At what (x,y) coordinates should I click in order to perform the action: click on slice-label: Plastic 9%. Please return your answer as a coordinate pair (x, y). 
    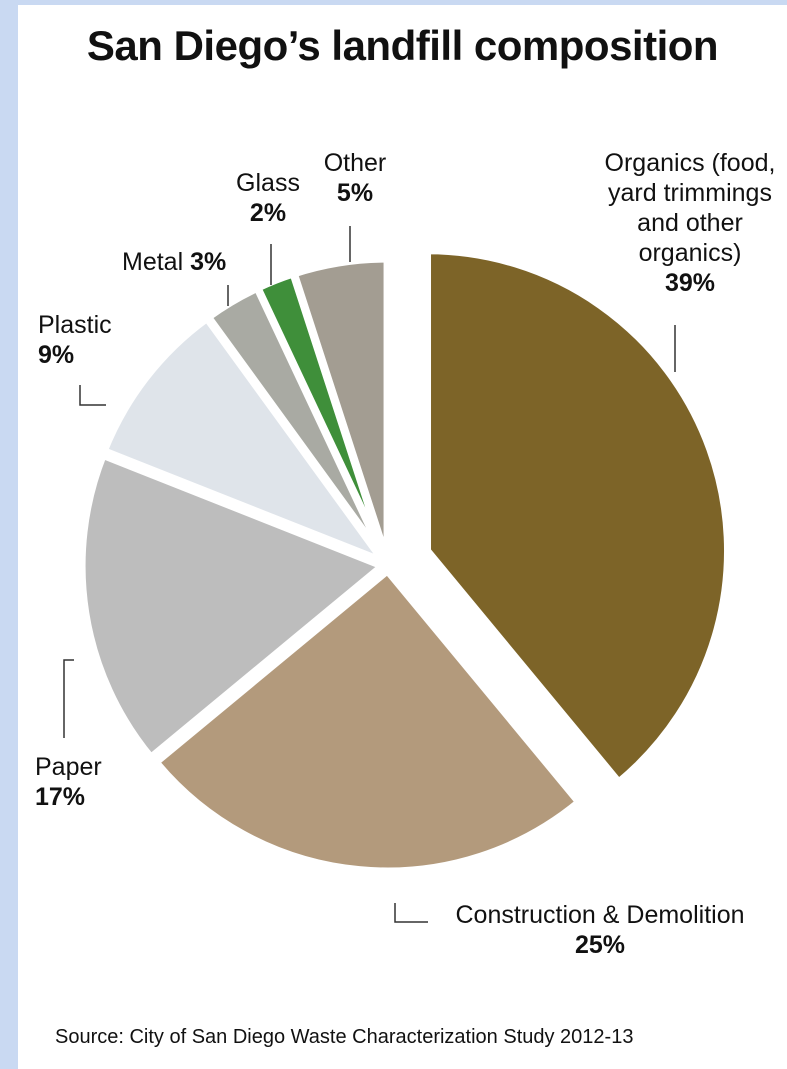
    Looking at the image, I should click on (93, 340).